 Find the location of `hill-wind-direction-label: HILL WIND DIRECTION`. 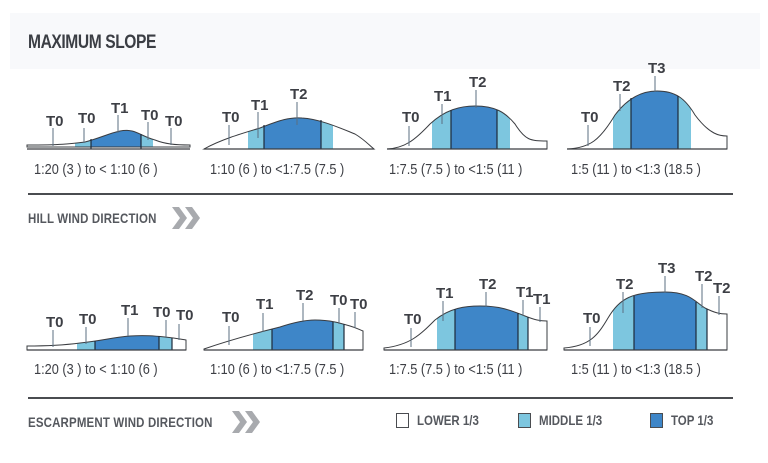

hill-wind-direction-label: HILL WIND DIRECTION is located at coordinates (92, 218).